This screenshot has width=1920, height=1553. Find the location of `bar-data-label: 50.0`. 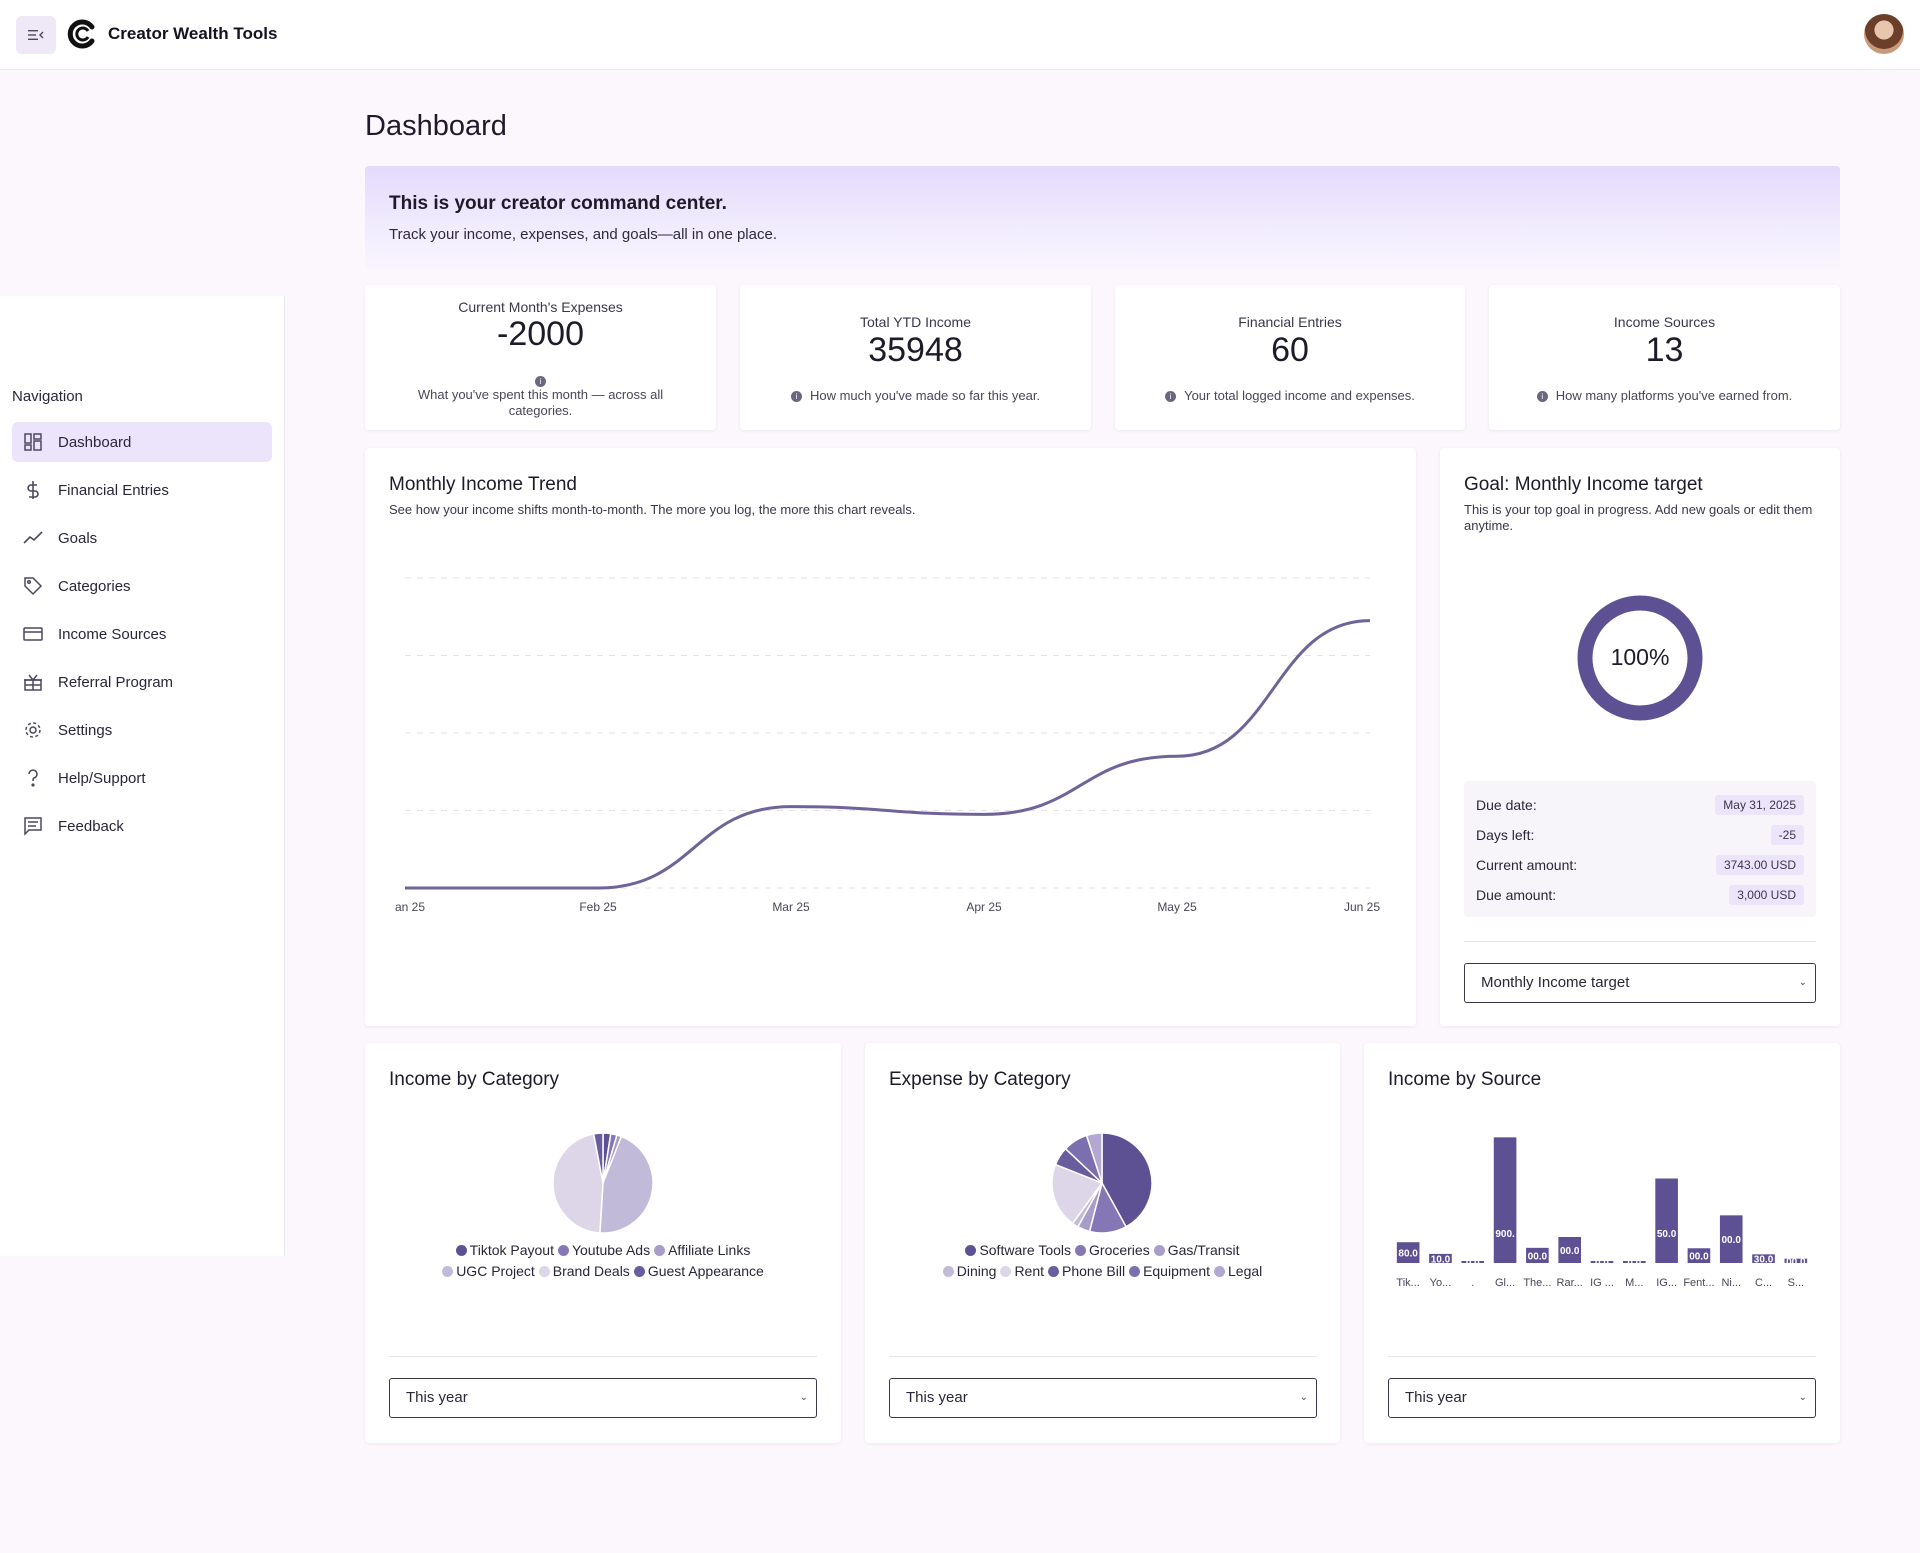

bar-data-label: 50.0 is located at coordinates (1667, 1234).